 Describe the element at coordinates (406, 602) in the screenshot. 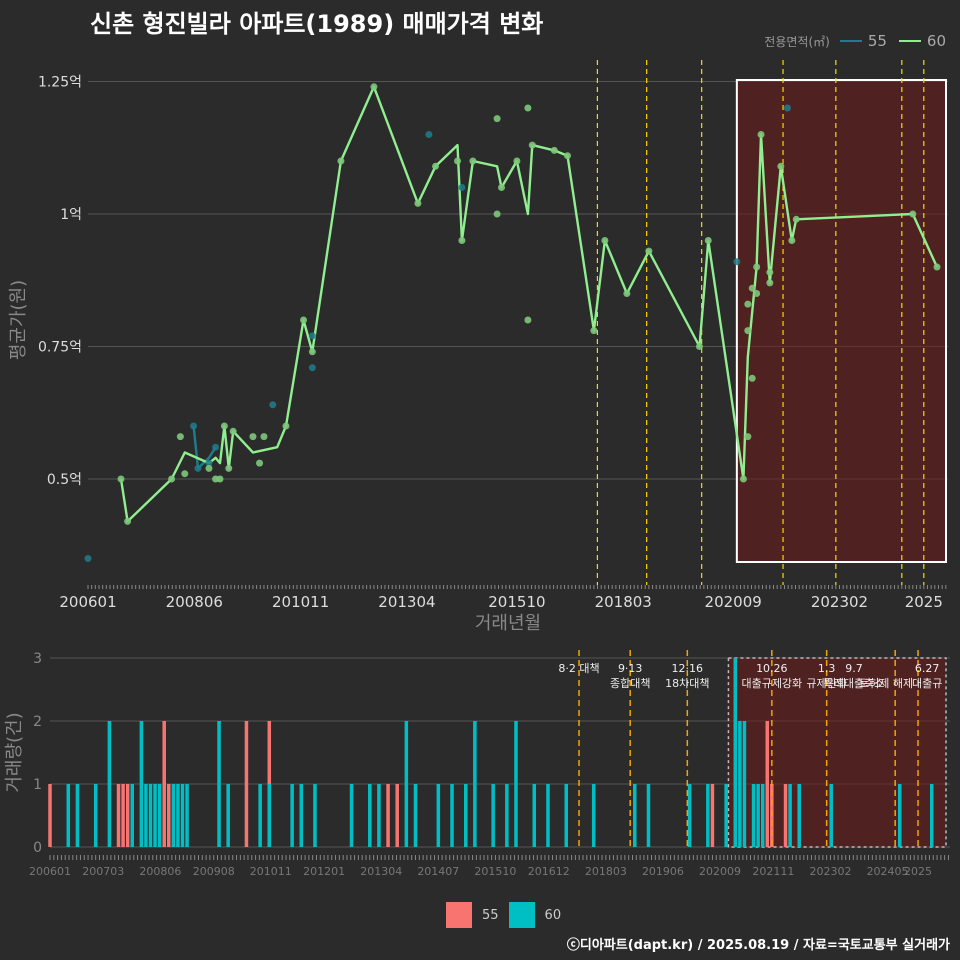

I see `x-tick-label: 201304` at that location.